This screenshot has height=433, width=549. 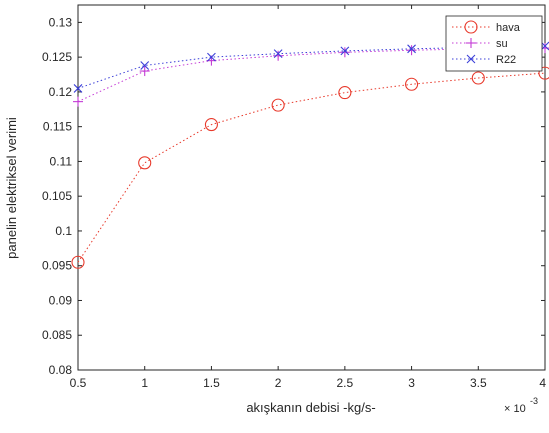 What do you see at coordinates (57, 196) in the screenshot?
I see `y-tick-label: 0.105` at bounding box center [57, 196].